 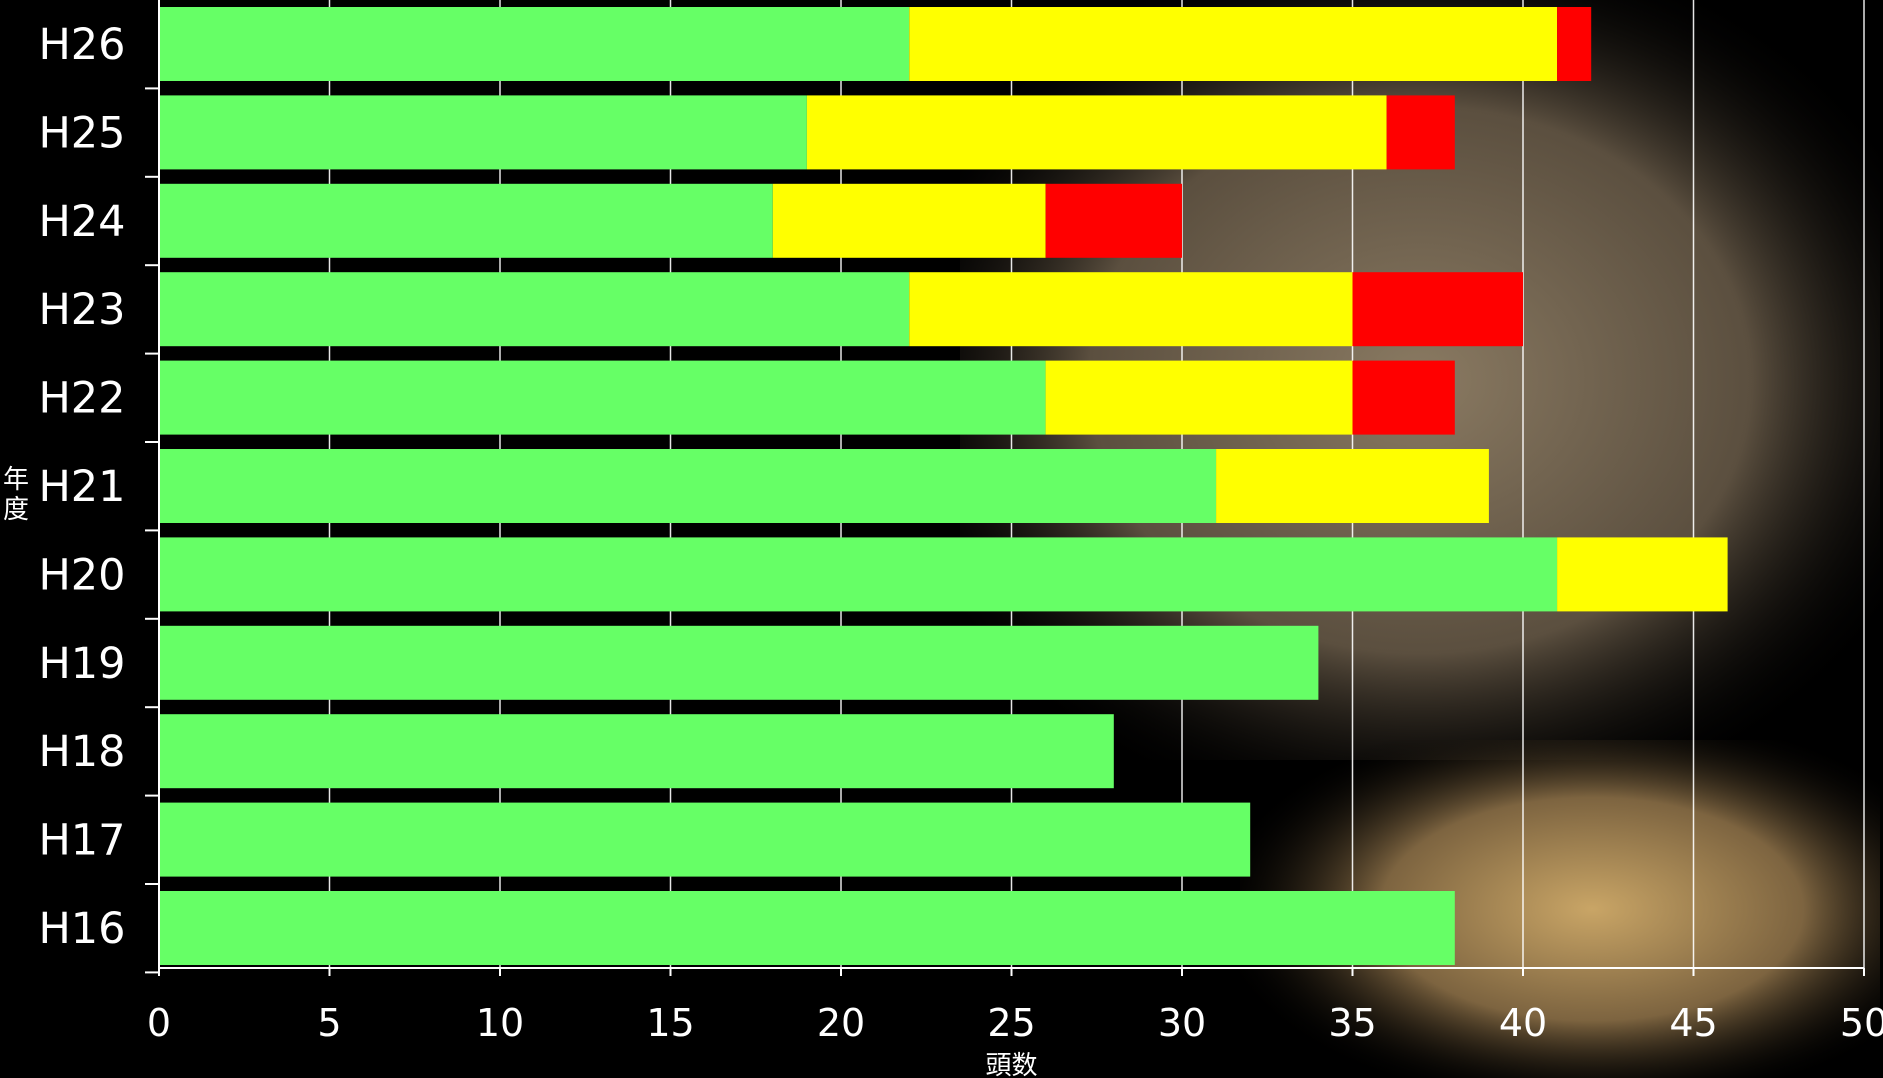 I want to click on y-category-label-H17: H17, so click(x=81, y=841).